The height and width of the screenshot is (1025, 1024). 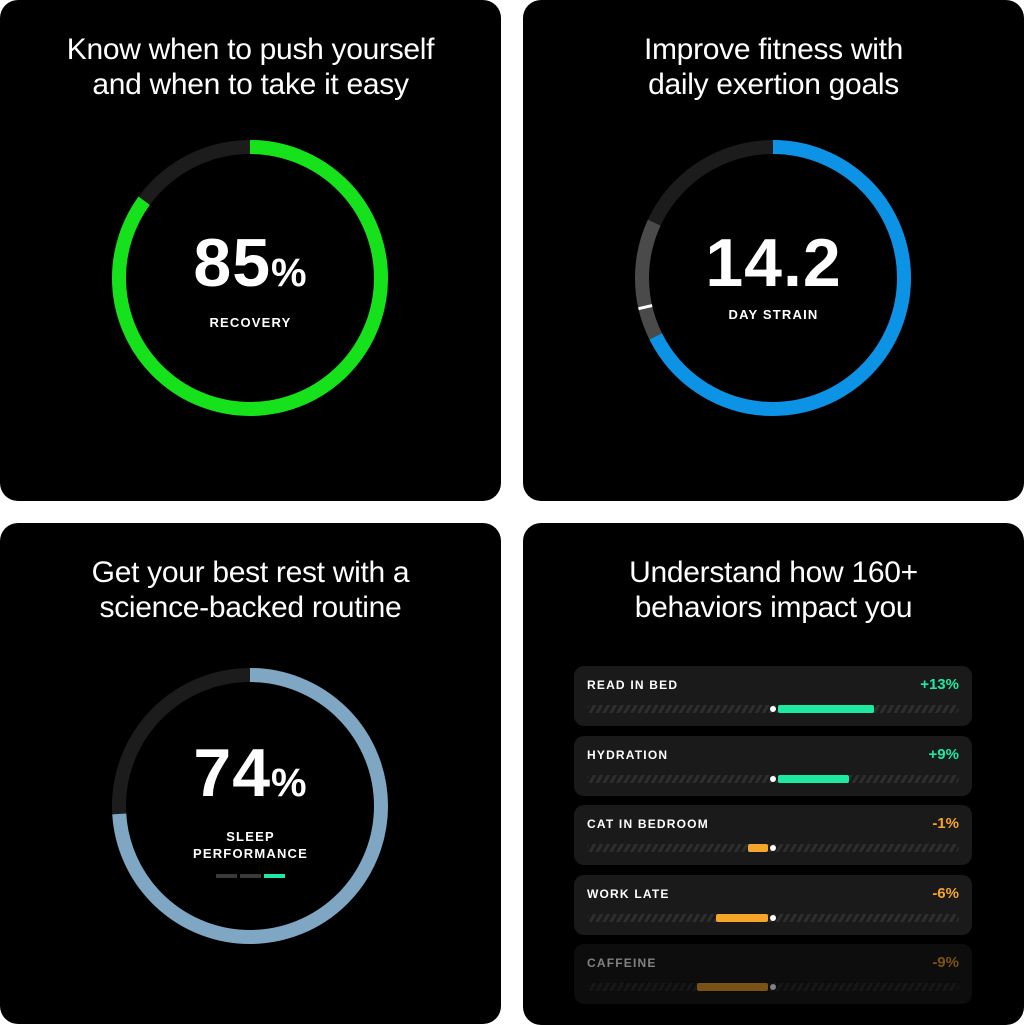 I want to click on title-line: behaviors impact you, so click(x=773, y=607).